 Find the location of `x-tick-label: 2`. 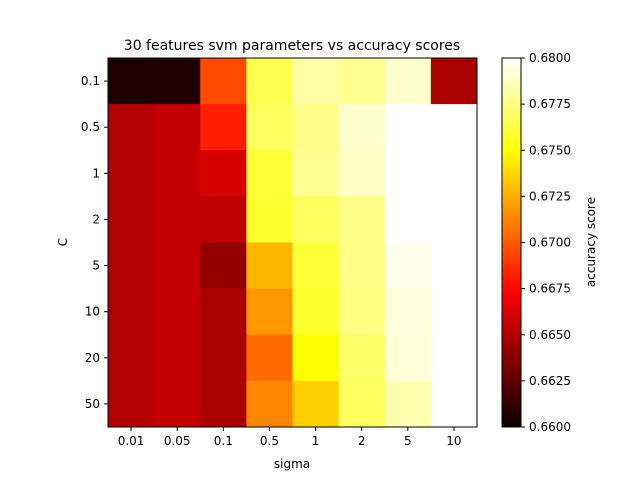

x-tick-label: 2 is located at coordinates (362, 441).